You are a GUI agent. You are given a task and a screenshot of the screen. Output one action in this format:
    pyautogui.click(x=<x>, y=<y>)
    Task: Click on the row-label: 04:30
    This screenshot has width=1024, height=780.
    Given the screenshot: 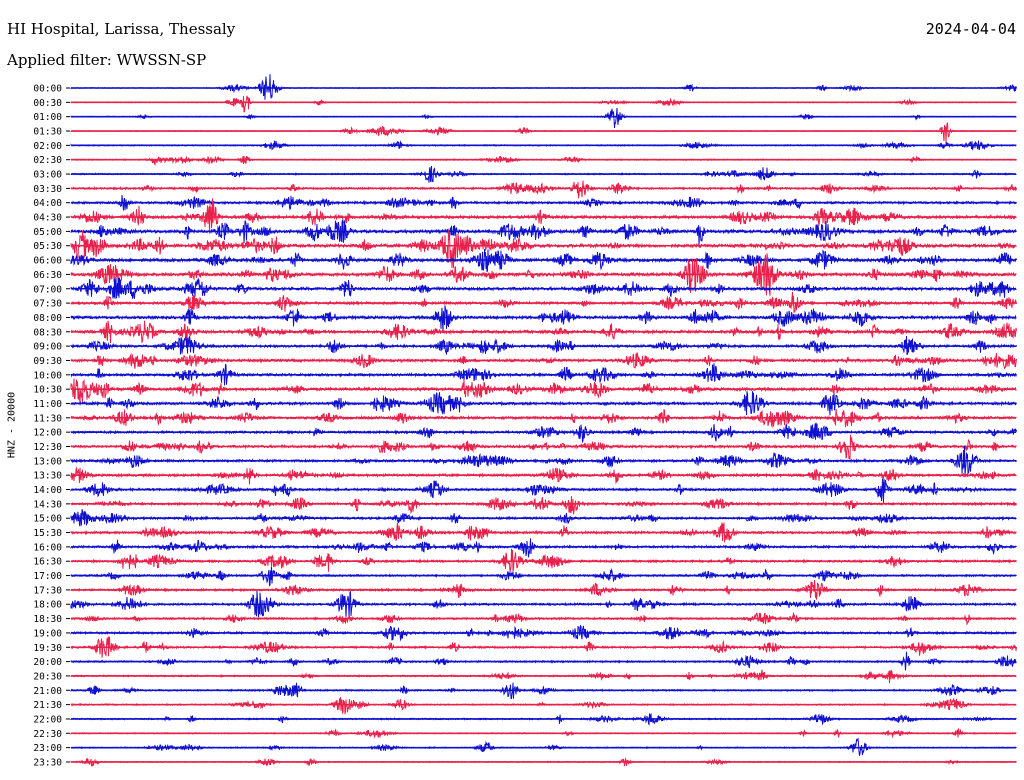 What is the action you would take?
    pyautogui.click(x=47, y=218)
    